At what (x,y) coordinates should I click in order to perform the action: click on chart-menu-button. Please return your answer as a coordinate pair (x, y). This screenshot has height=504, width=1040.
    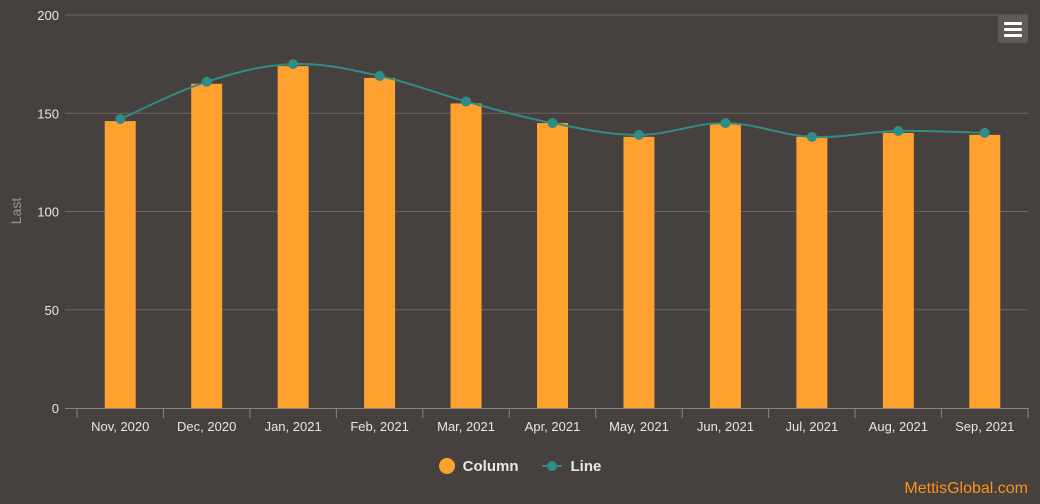
    Looking at the image, I should click on (1013, 29).